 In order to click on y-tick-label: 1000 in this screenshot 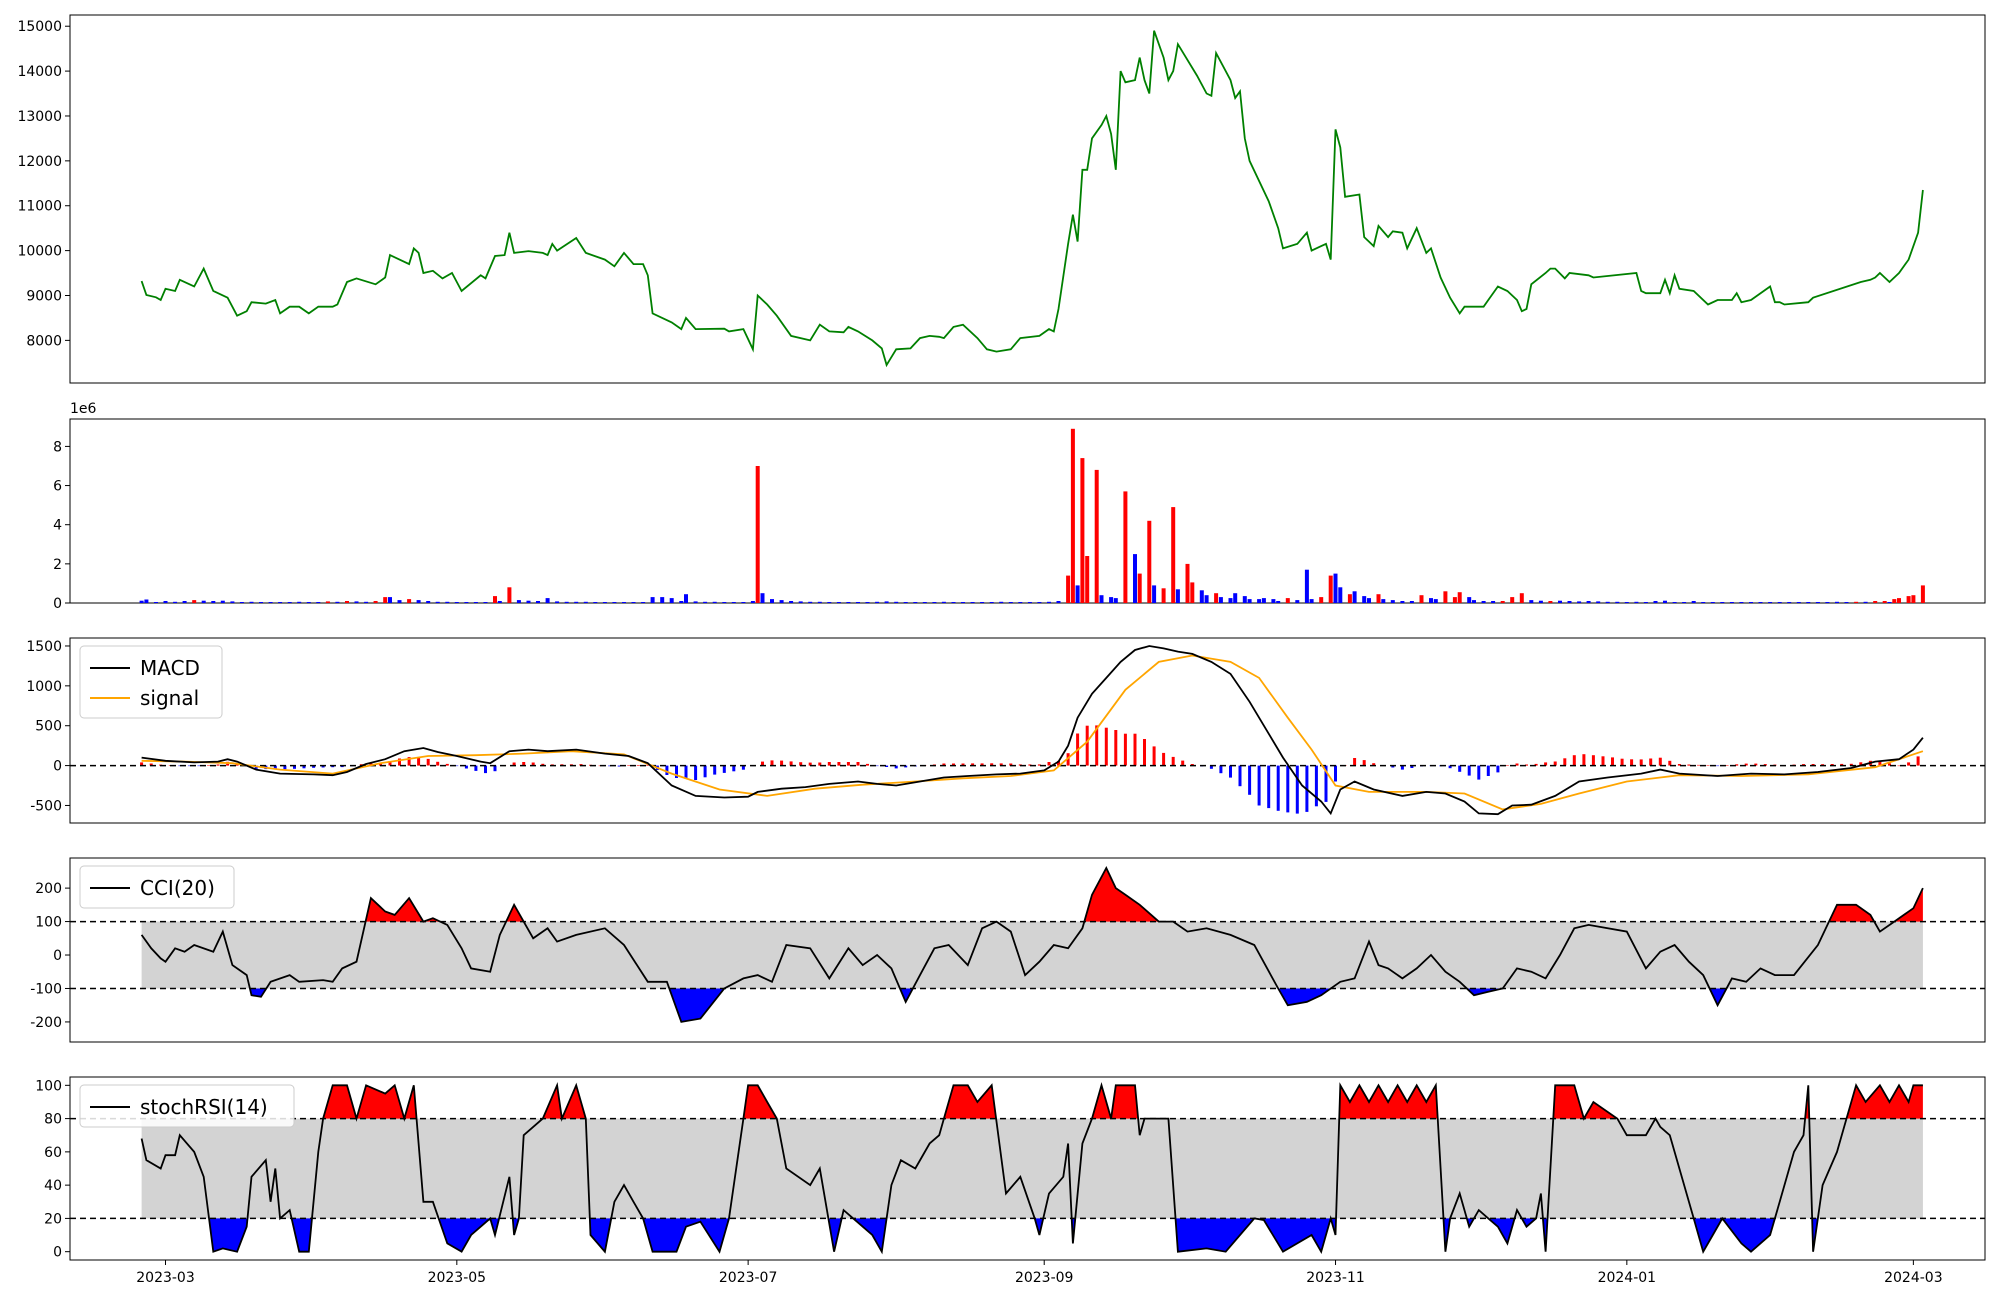, I will do `click(44, 687)`.